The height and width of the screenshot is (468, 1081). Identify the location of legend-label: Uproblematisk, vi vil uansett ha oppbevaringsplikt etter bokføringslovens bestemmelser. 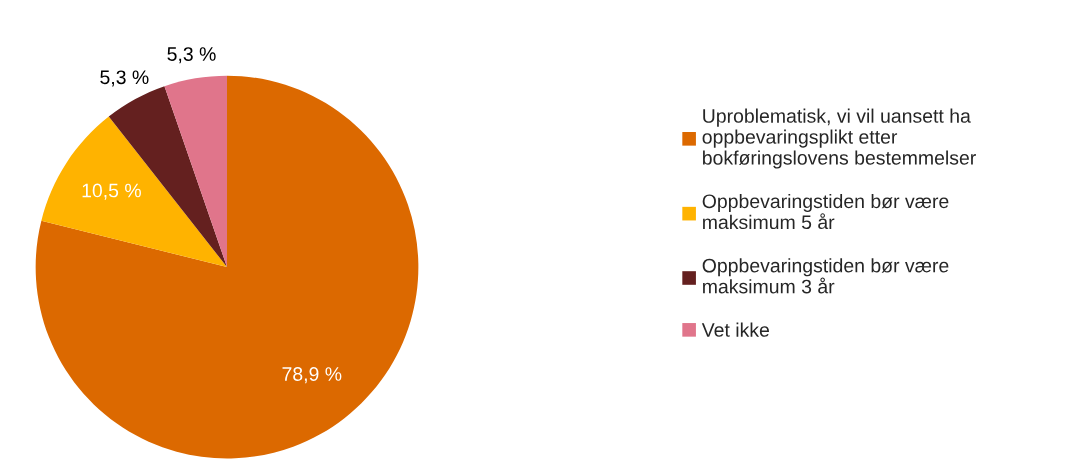
(839, 138).